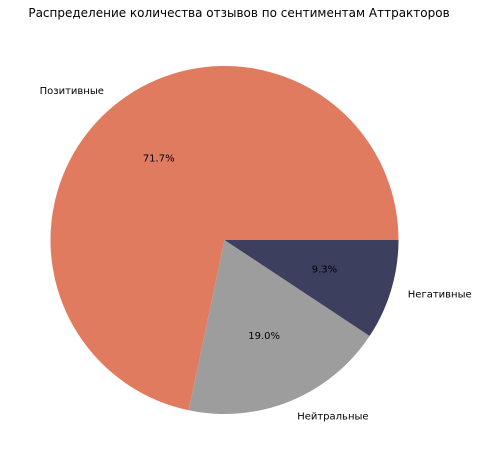 This screenshot has width=478, height=465. I want to click on slice-category-label: Нейтральные, so click(332, 417).